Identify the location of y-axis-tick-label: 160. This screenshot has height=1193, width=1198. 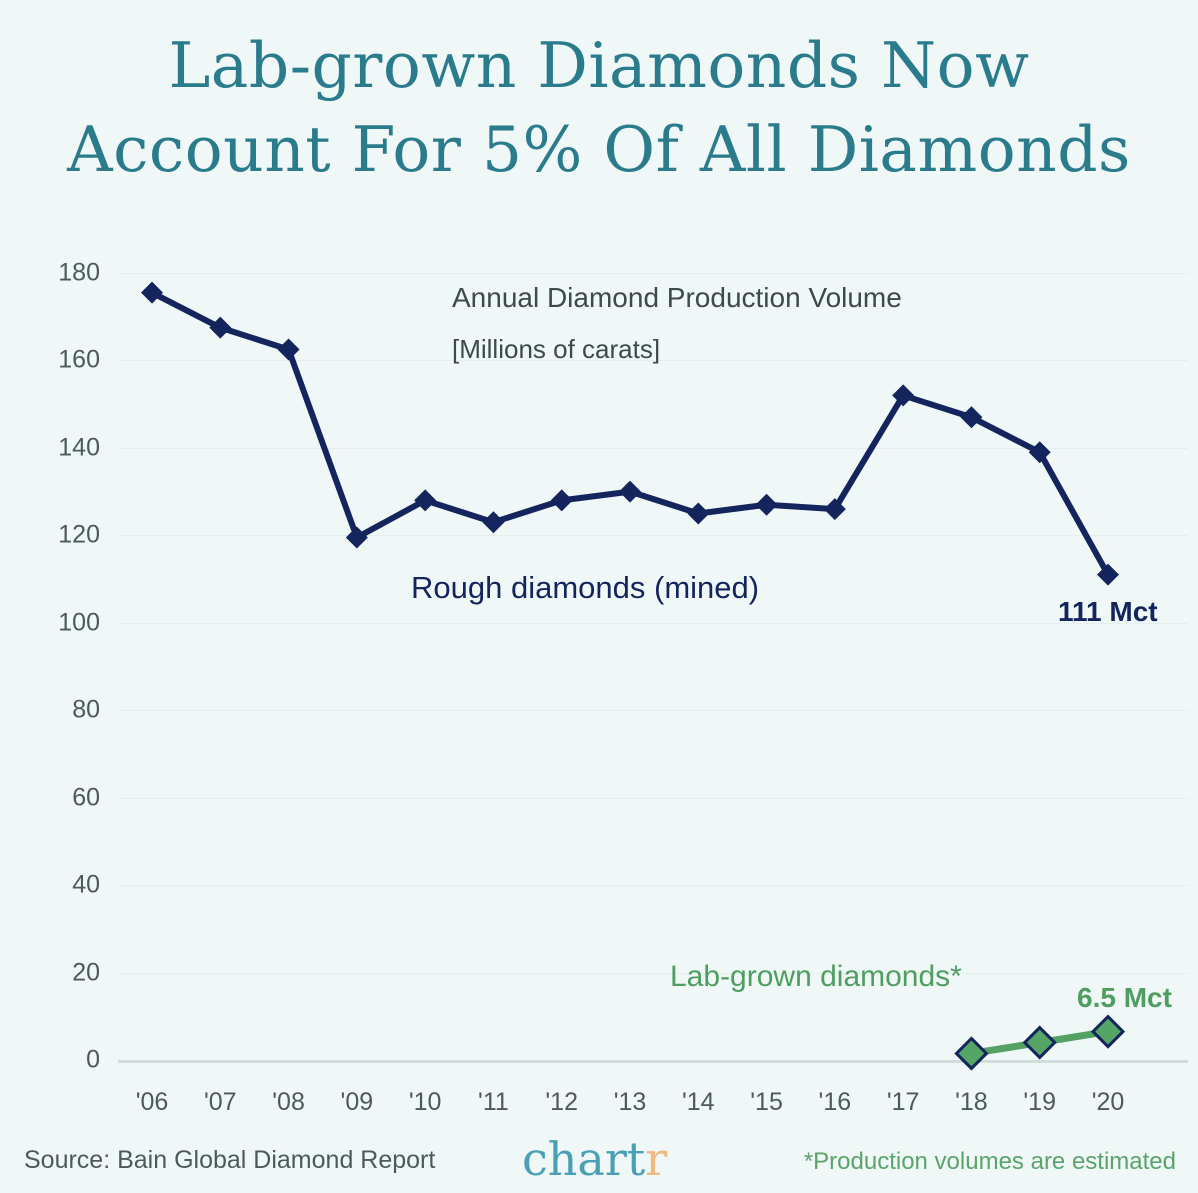
(79, 359).